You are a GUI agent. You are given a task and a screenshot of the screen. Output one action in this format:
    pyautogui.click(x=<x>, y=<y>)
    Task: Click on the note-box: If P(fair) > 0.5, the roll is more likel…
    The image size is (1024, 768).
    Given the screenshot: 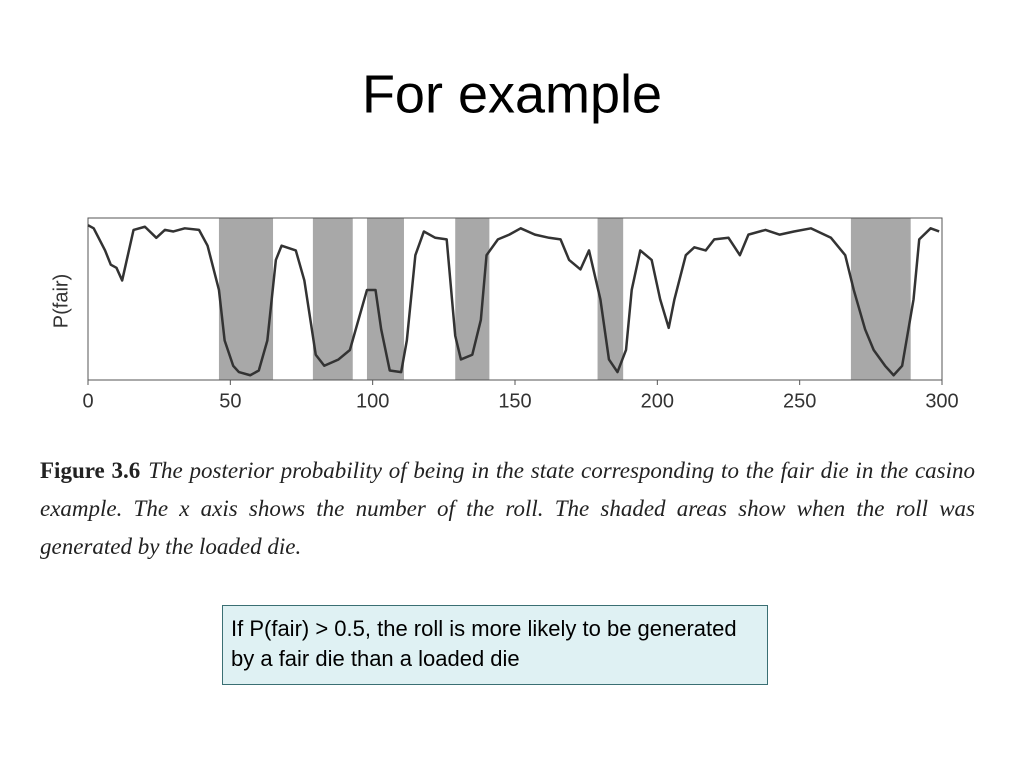 What is the action you would take?
    pyautogui.click(x=495, y=645)
    